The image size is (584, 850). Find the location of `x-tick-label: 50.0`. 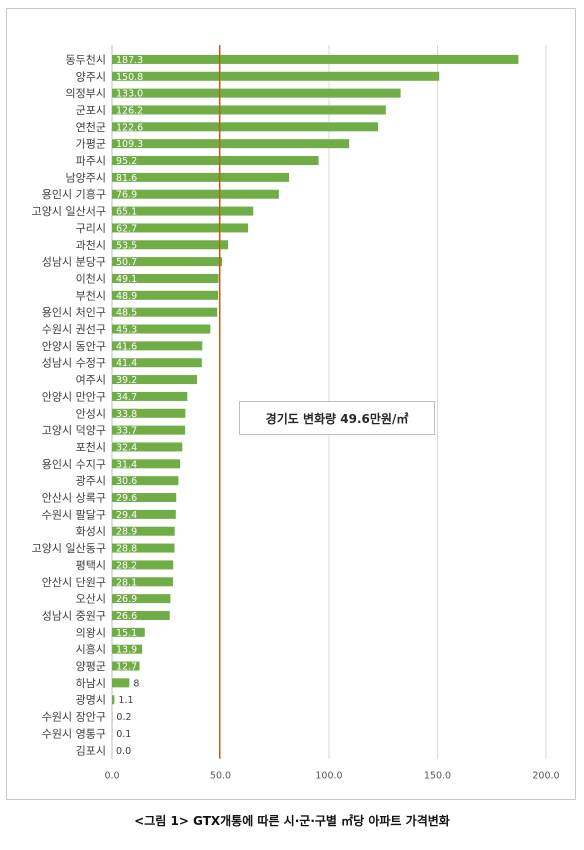

x-tick-label: 50.0 is located at coordinates (220, 776).